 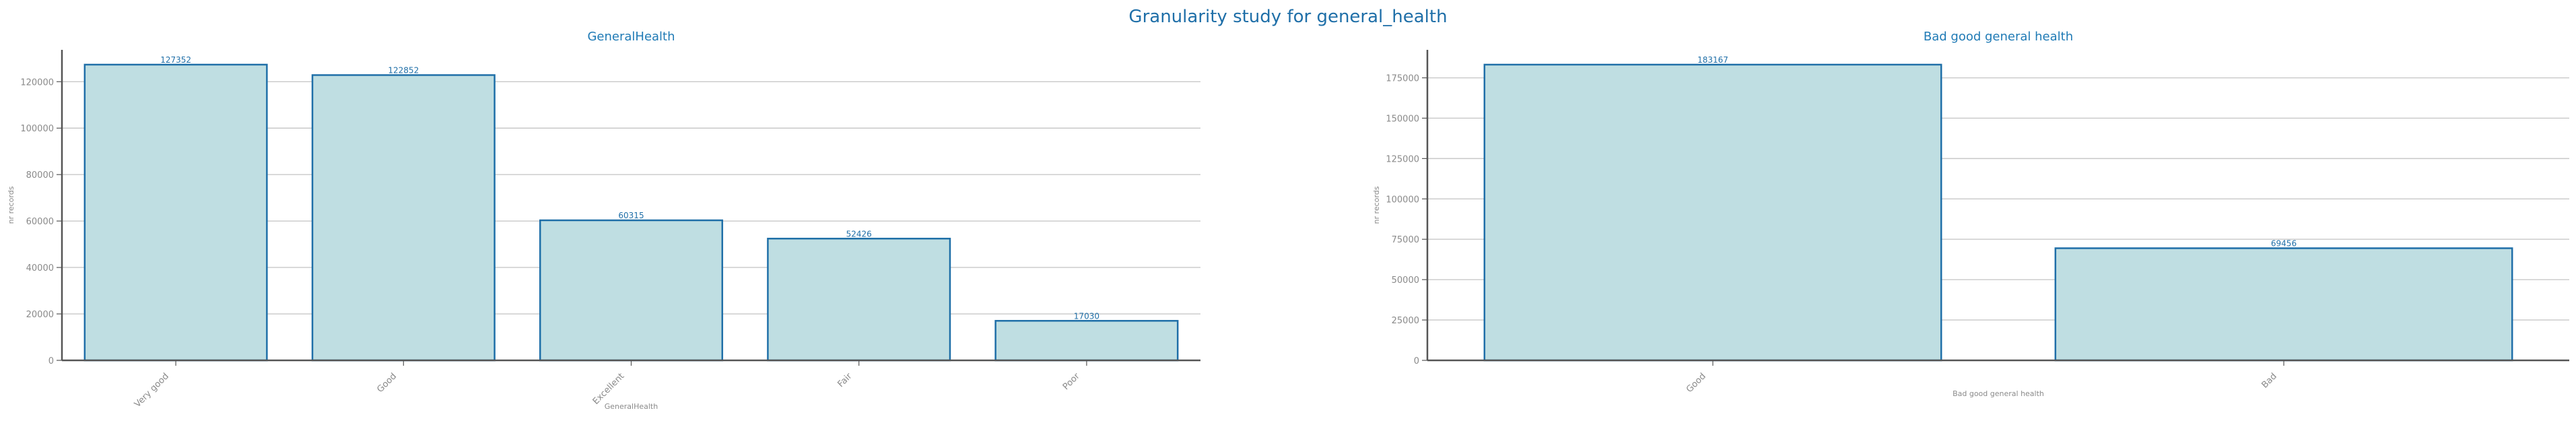 I want to click on y-tick-label: 25000, so click(x=1405, y=321).